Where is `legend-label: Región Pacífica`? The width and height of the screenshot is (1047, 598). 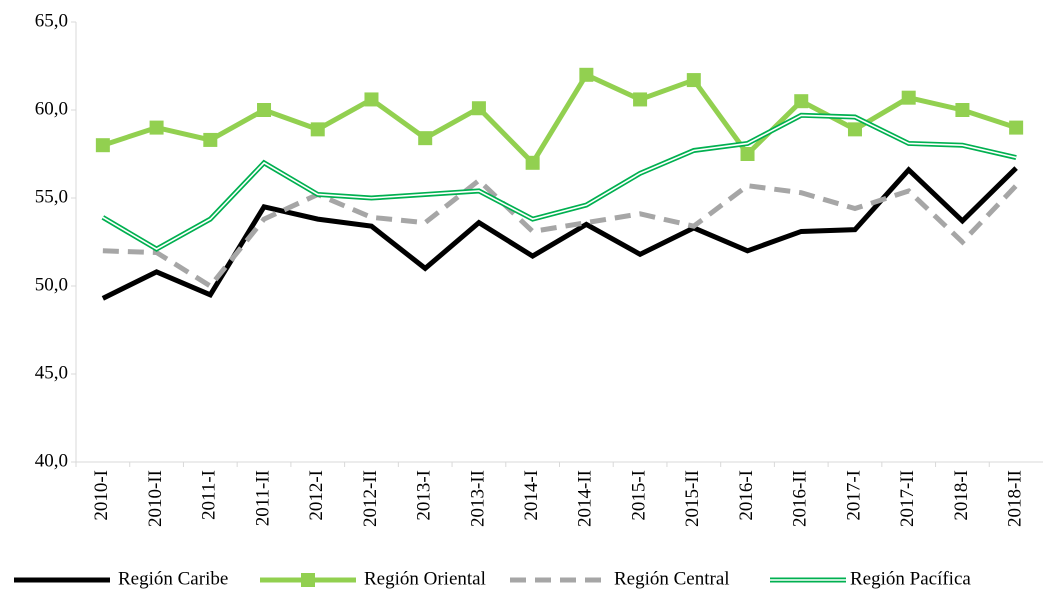 legend-label: Región Pacífica is located at coordinates (910, 578).